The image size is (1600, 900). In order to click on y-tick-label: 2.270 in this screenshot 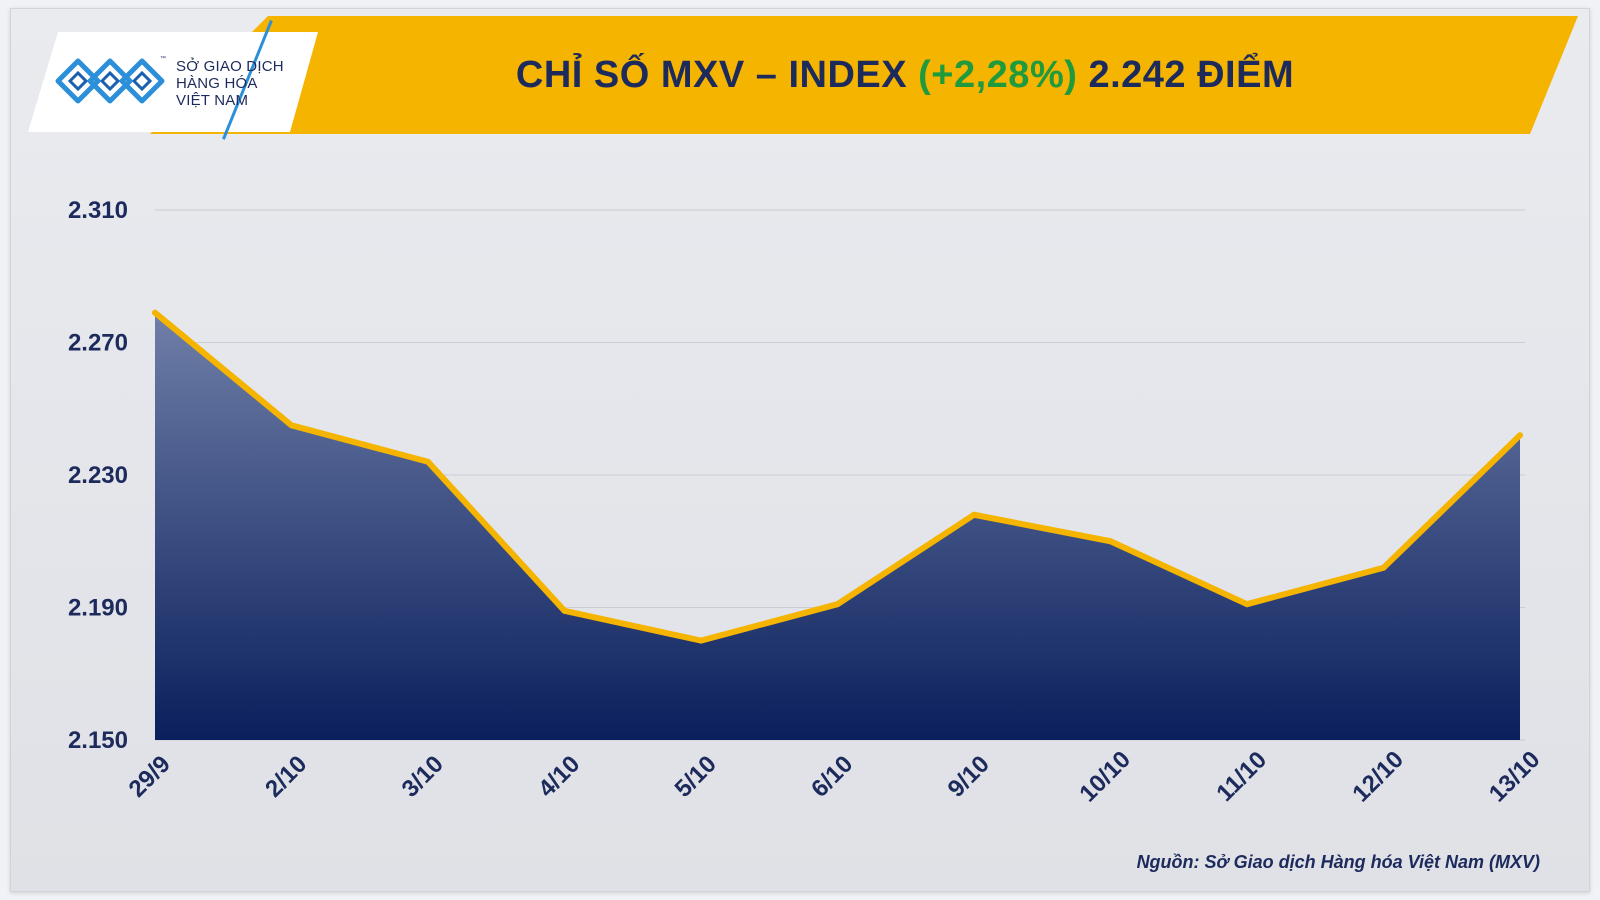, I will do `click(98, 343)`.